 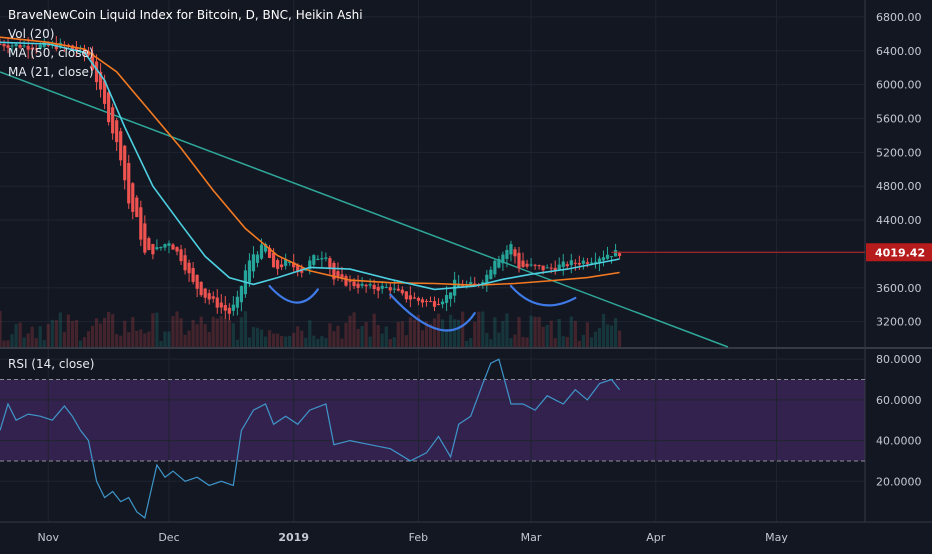 What do you see at coordinates (293, 537) in the screenshot?
I see `time-tick-label: 2019` at bounding box center [293, 537].